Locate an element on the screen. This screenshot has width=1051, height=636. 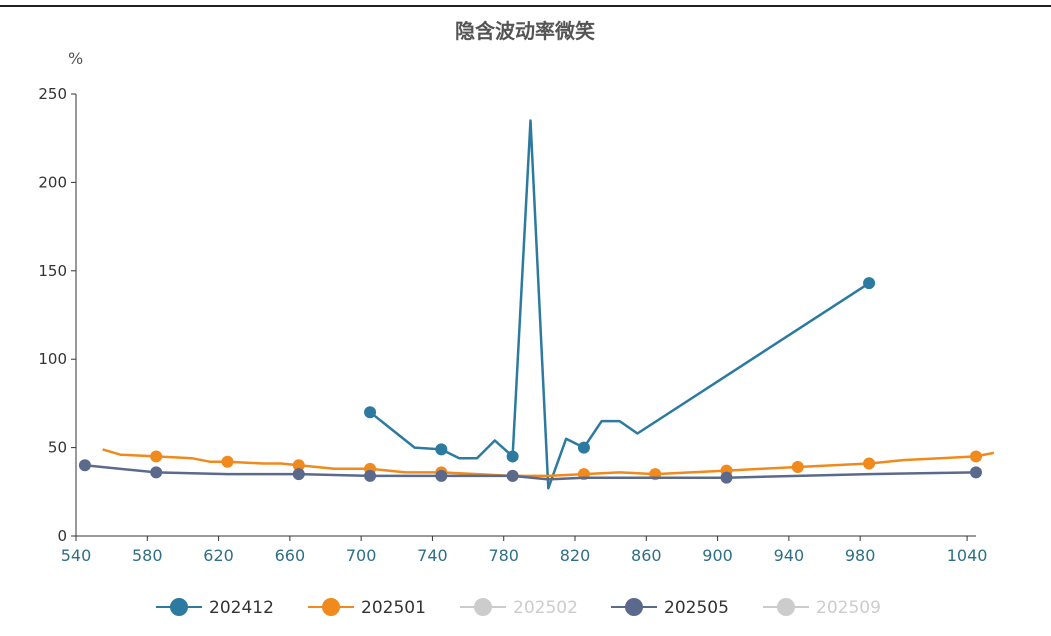
x-tick-label: 620 is located at coordinates (218, 555).